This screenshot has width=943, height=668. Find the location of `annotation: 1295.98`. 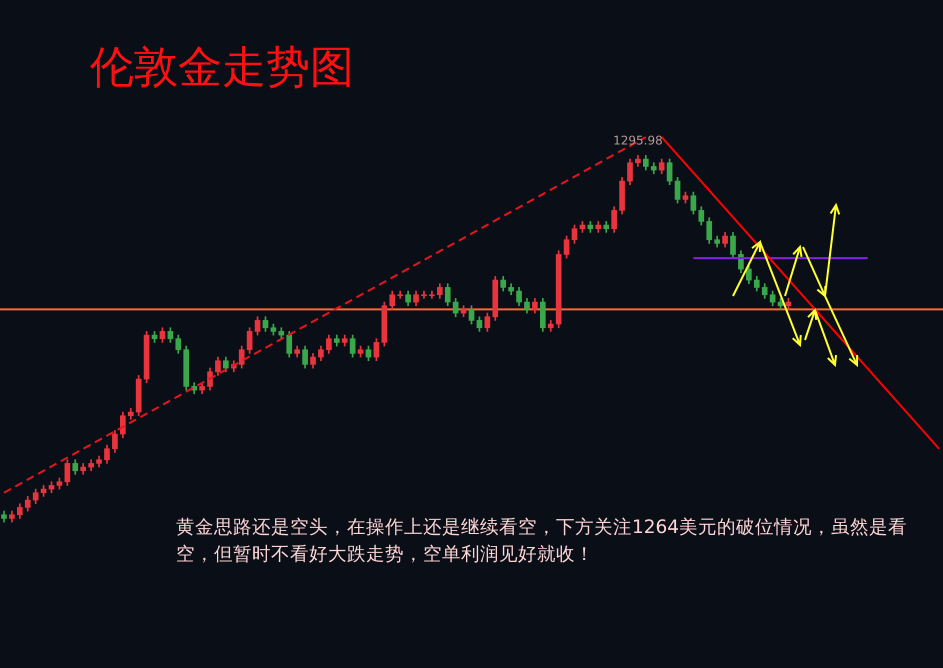

annotation: 1295.98 is located at coordinates (638, 141).